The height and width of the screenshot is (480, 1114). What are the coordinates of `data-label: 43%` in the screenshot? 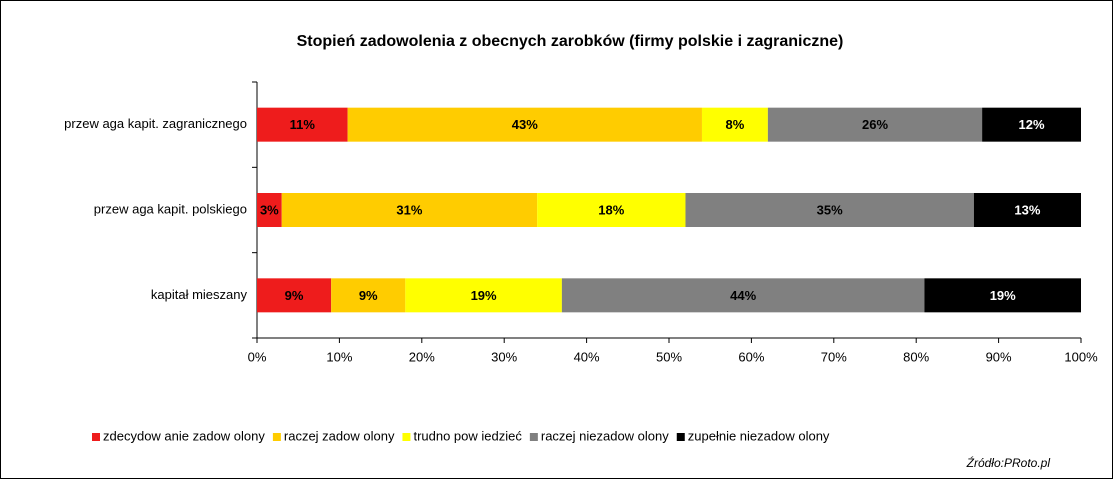 It's located at (525, 124).